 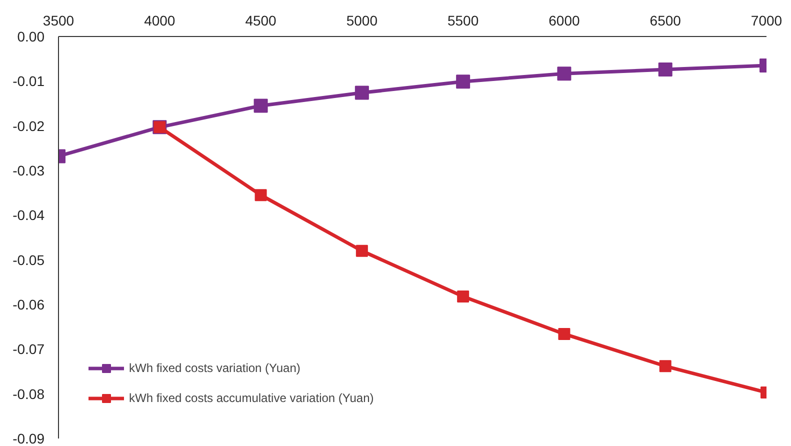 What do you see at coordinates (28, 81) in the screenshot?
I see `y-tick-label: -0.01` at bounding box center [28, 81].